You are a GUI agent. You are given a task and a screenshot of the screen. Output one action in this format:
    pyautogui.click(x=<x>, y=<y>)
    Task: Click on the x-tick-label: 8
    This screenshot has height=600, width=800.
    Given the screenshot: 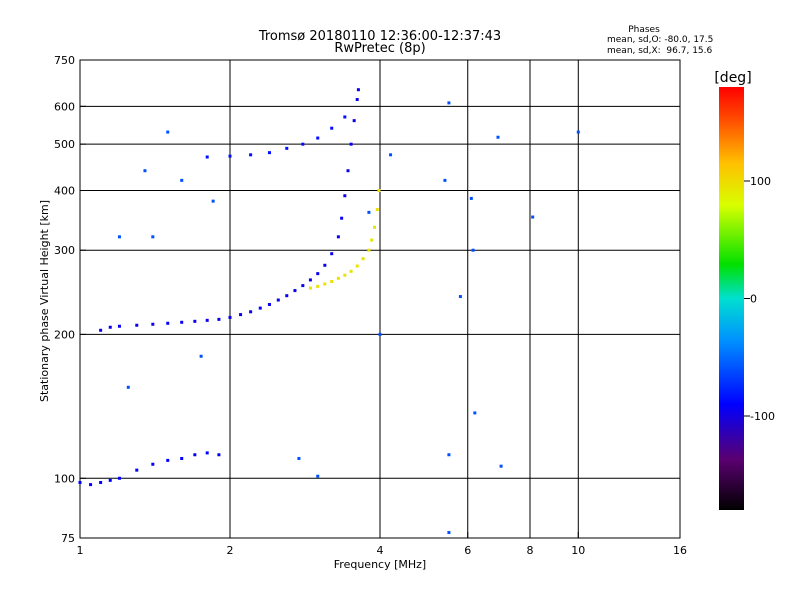 What is the action you would take?
    pyautogui.click(x=530, y=550)
    